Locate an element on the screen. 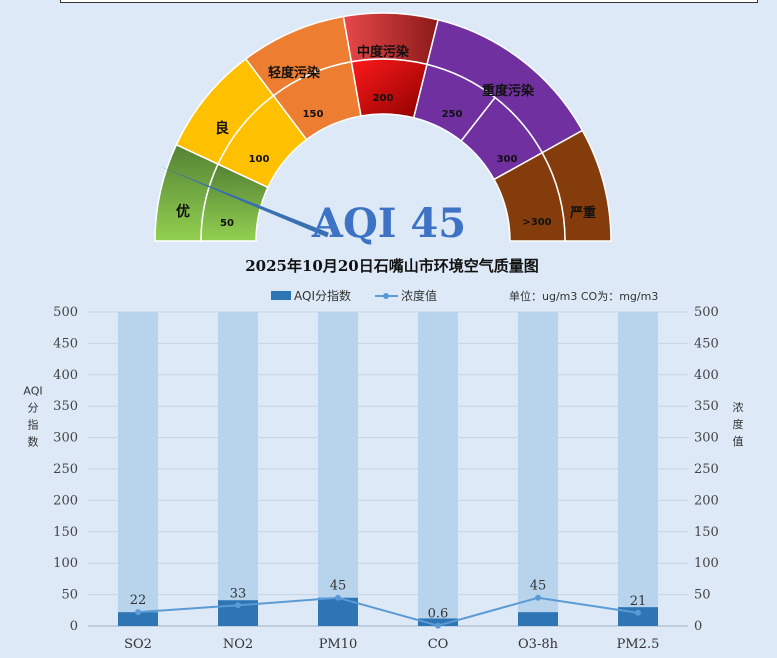 The image size is (777, 658). left-tick-label: 300 is located at coordinates (65, 438).